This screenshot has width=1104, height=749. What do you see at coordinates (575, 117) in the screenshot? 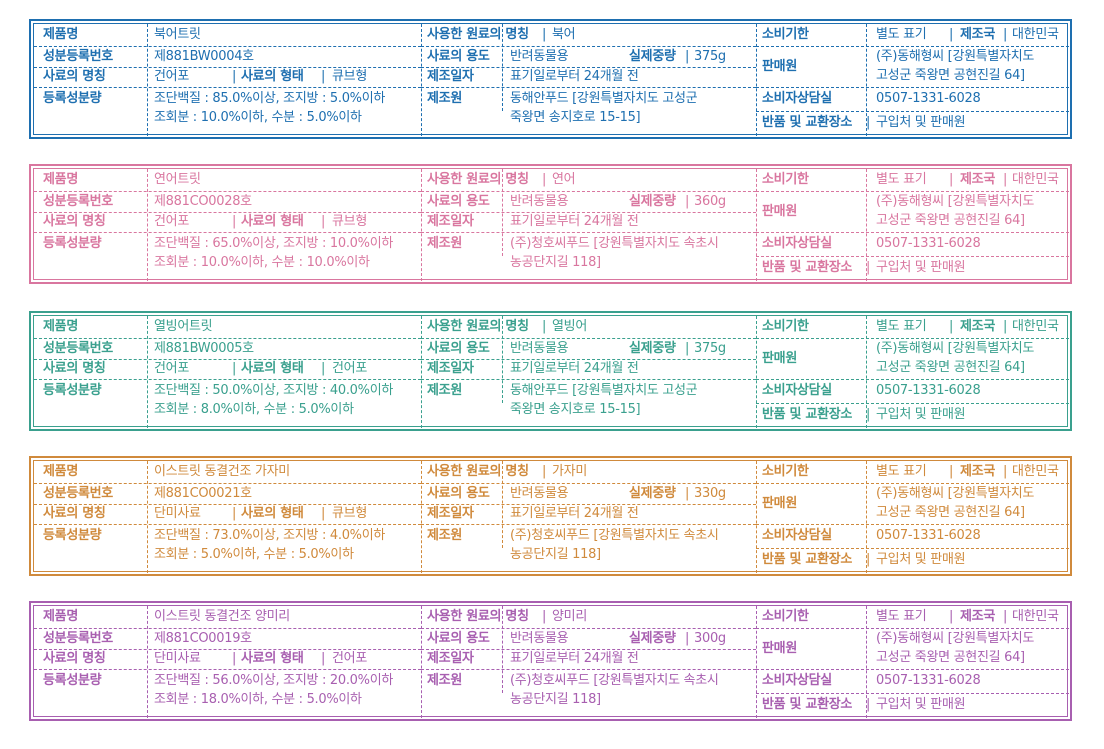
I see `manufacturer-line2: 죽왕면 송지호로 15-15]` at bounding box center [575, 117].